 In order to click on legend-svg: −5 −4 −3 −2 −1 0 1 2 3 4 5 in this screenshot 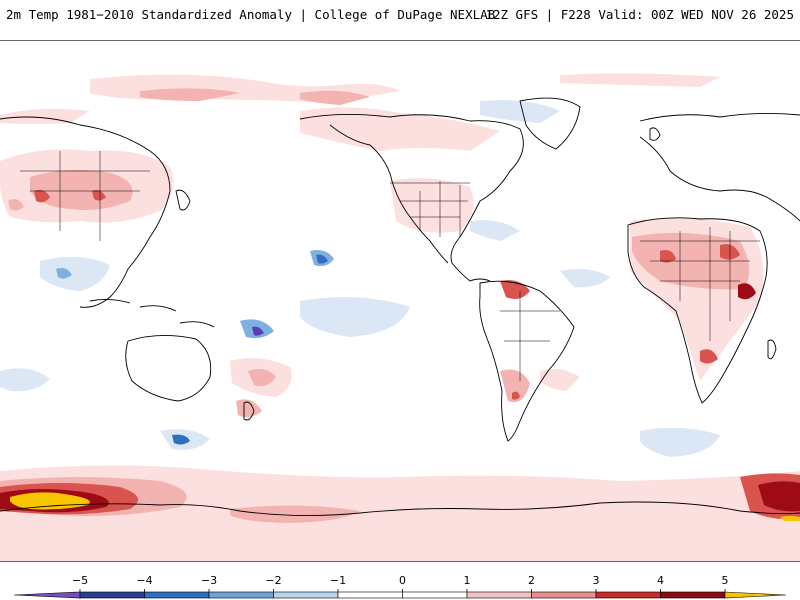, I will do `click(400, 586)`.